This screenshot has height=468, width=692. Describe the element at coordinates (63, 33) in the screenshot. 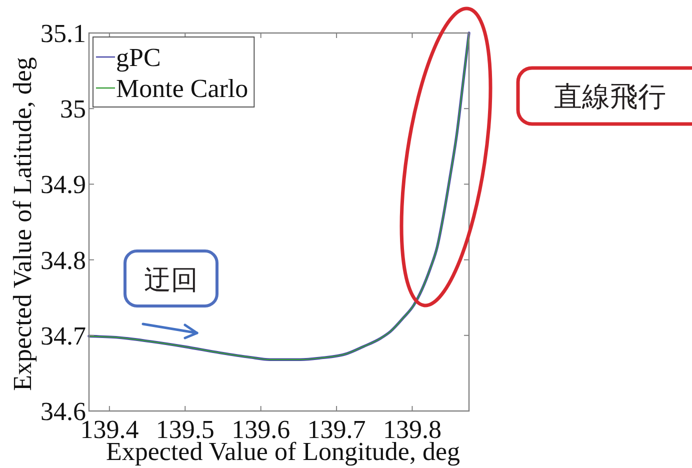

I see `y-tick-label: 35.1` at that location.